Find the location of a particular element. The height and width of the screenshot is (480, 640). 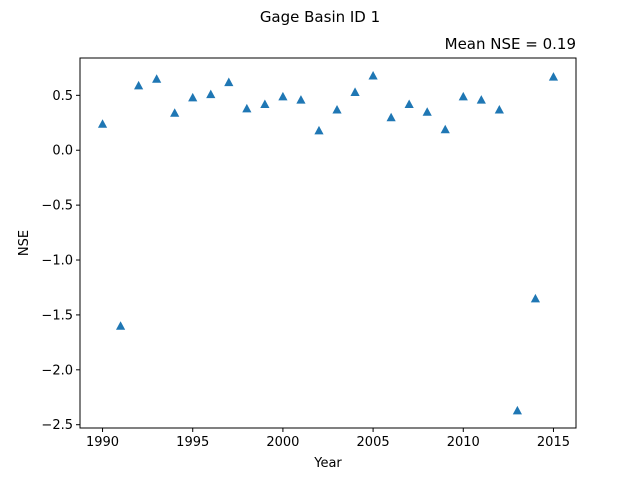

x-tick-label: 1995 is located at coordinates (192, 442).